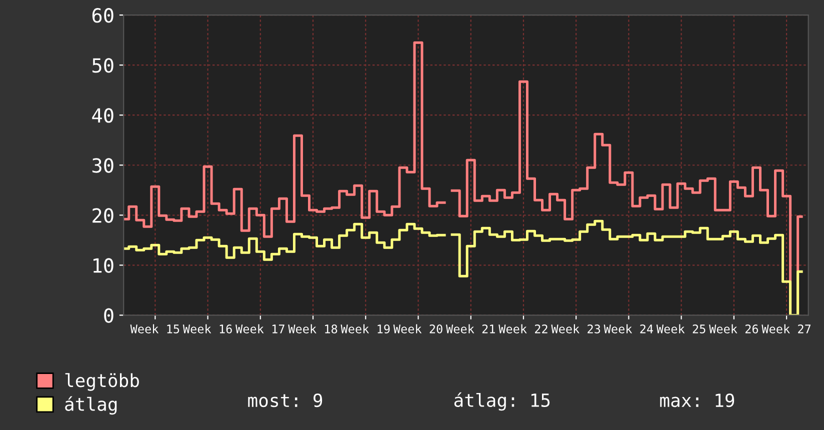 The width and height of the screenshot is (824, 430). Describe the element at coordinates (103, 165) in the screenshot. I see `y-tick-label: 30` at that location.